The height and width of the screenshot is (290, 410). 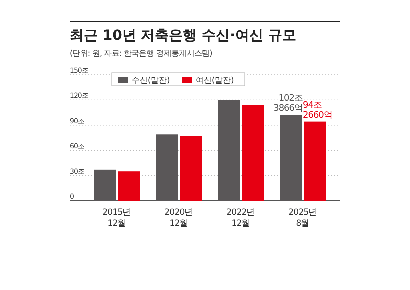 What do you see at coordinates (303, 218) in the screenshot?
I see `x-tick-label: 2025년 8월` at bounding box center [303, 218].